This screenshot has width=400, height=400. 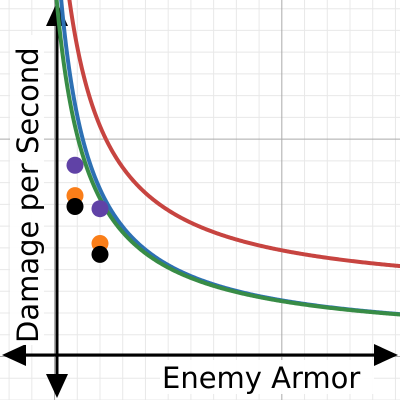 What do you see at coordinates (14, 355) in the screenshot?
I see `x-axis-left-arrow` at bounding box center [14, 355].